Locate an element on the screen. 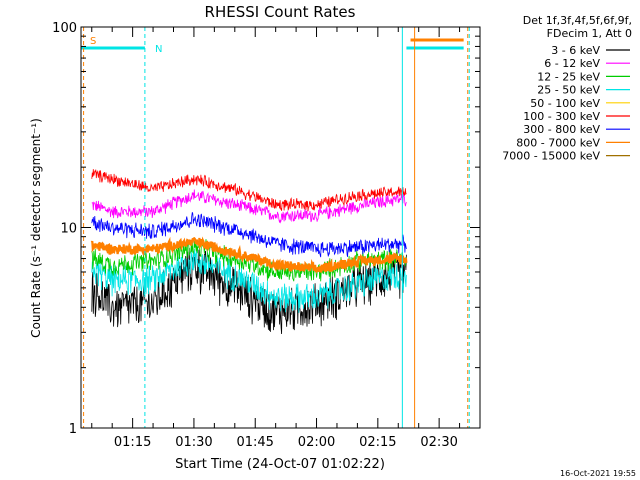 This screenshot has width=640, height=480. x-tick-label: 02:15 is located at coordinates (377, 442).